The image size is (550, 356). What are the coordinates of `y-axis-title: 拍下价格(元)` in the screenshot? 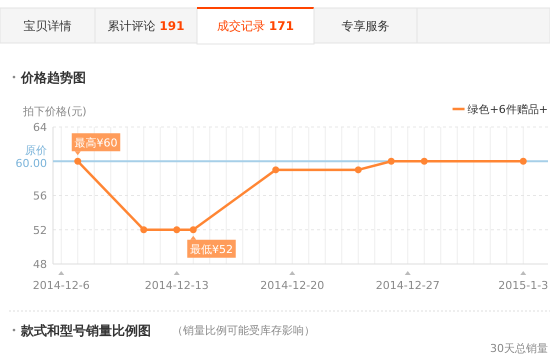 It's located at (54, 111).